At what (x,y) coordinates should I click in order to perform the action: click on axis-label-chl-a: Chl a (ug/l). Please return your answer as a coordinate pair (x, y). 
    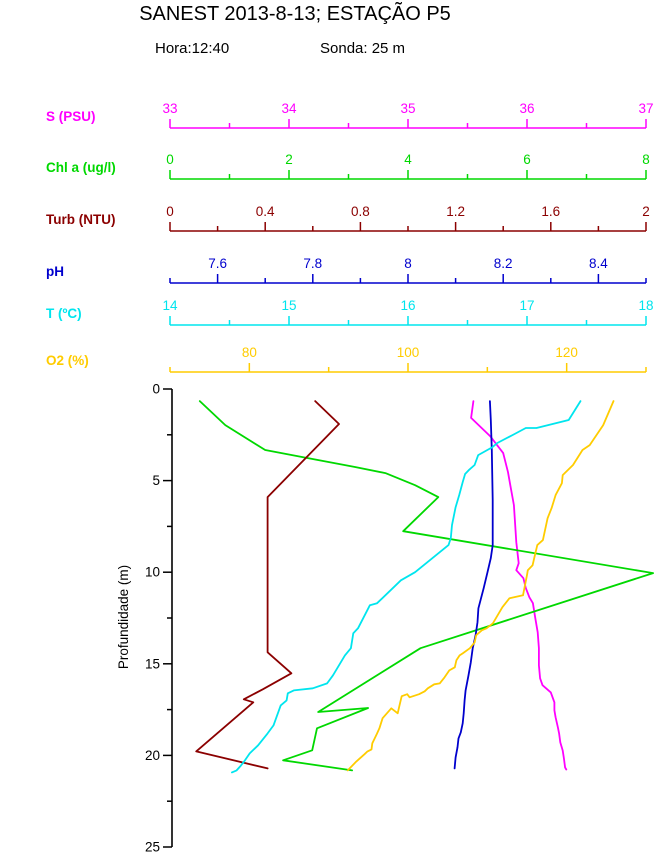
    Looking at the image, I should click on (81, 167).